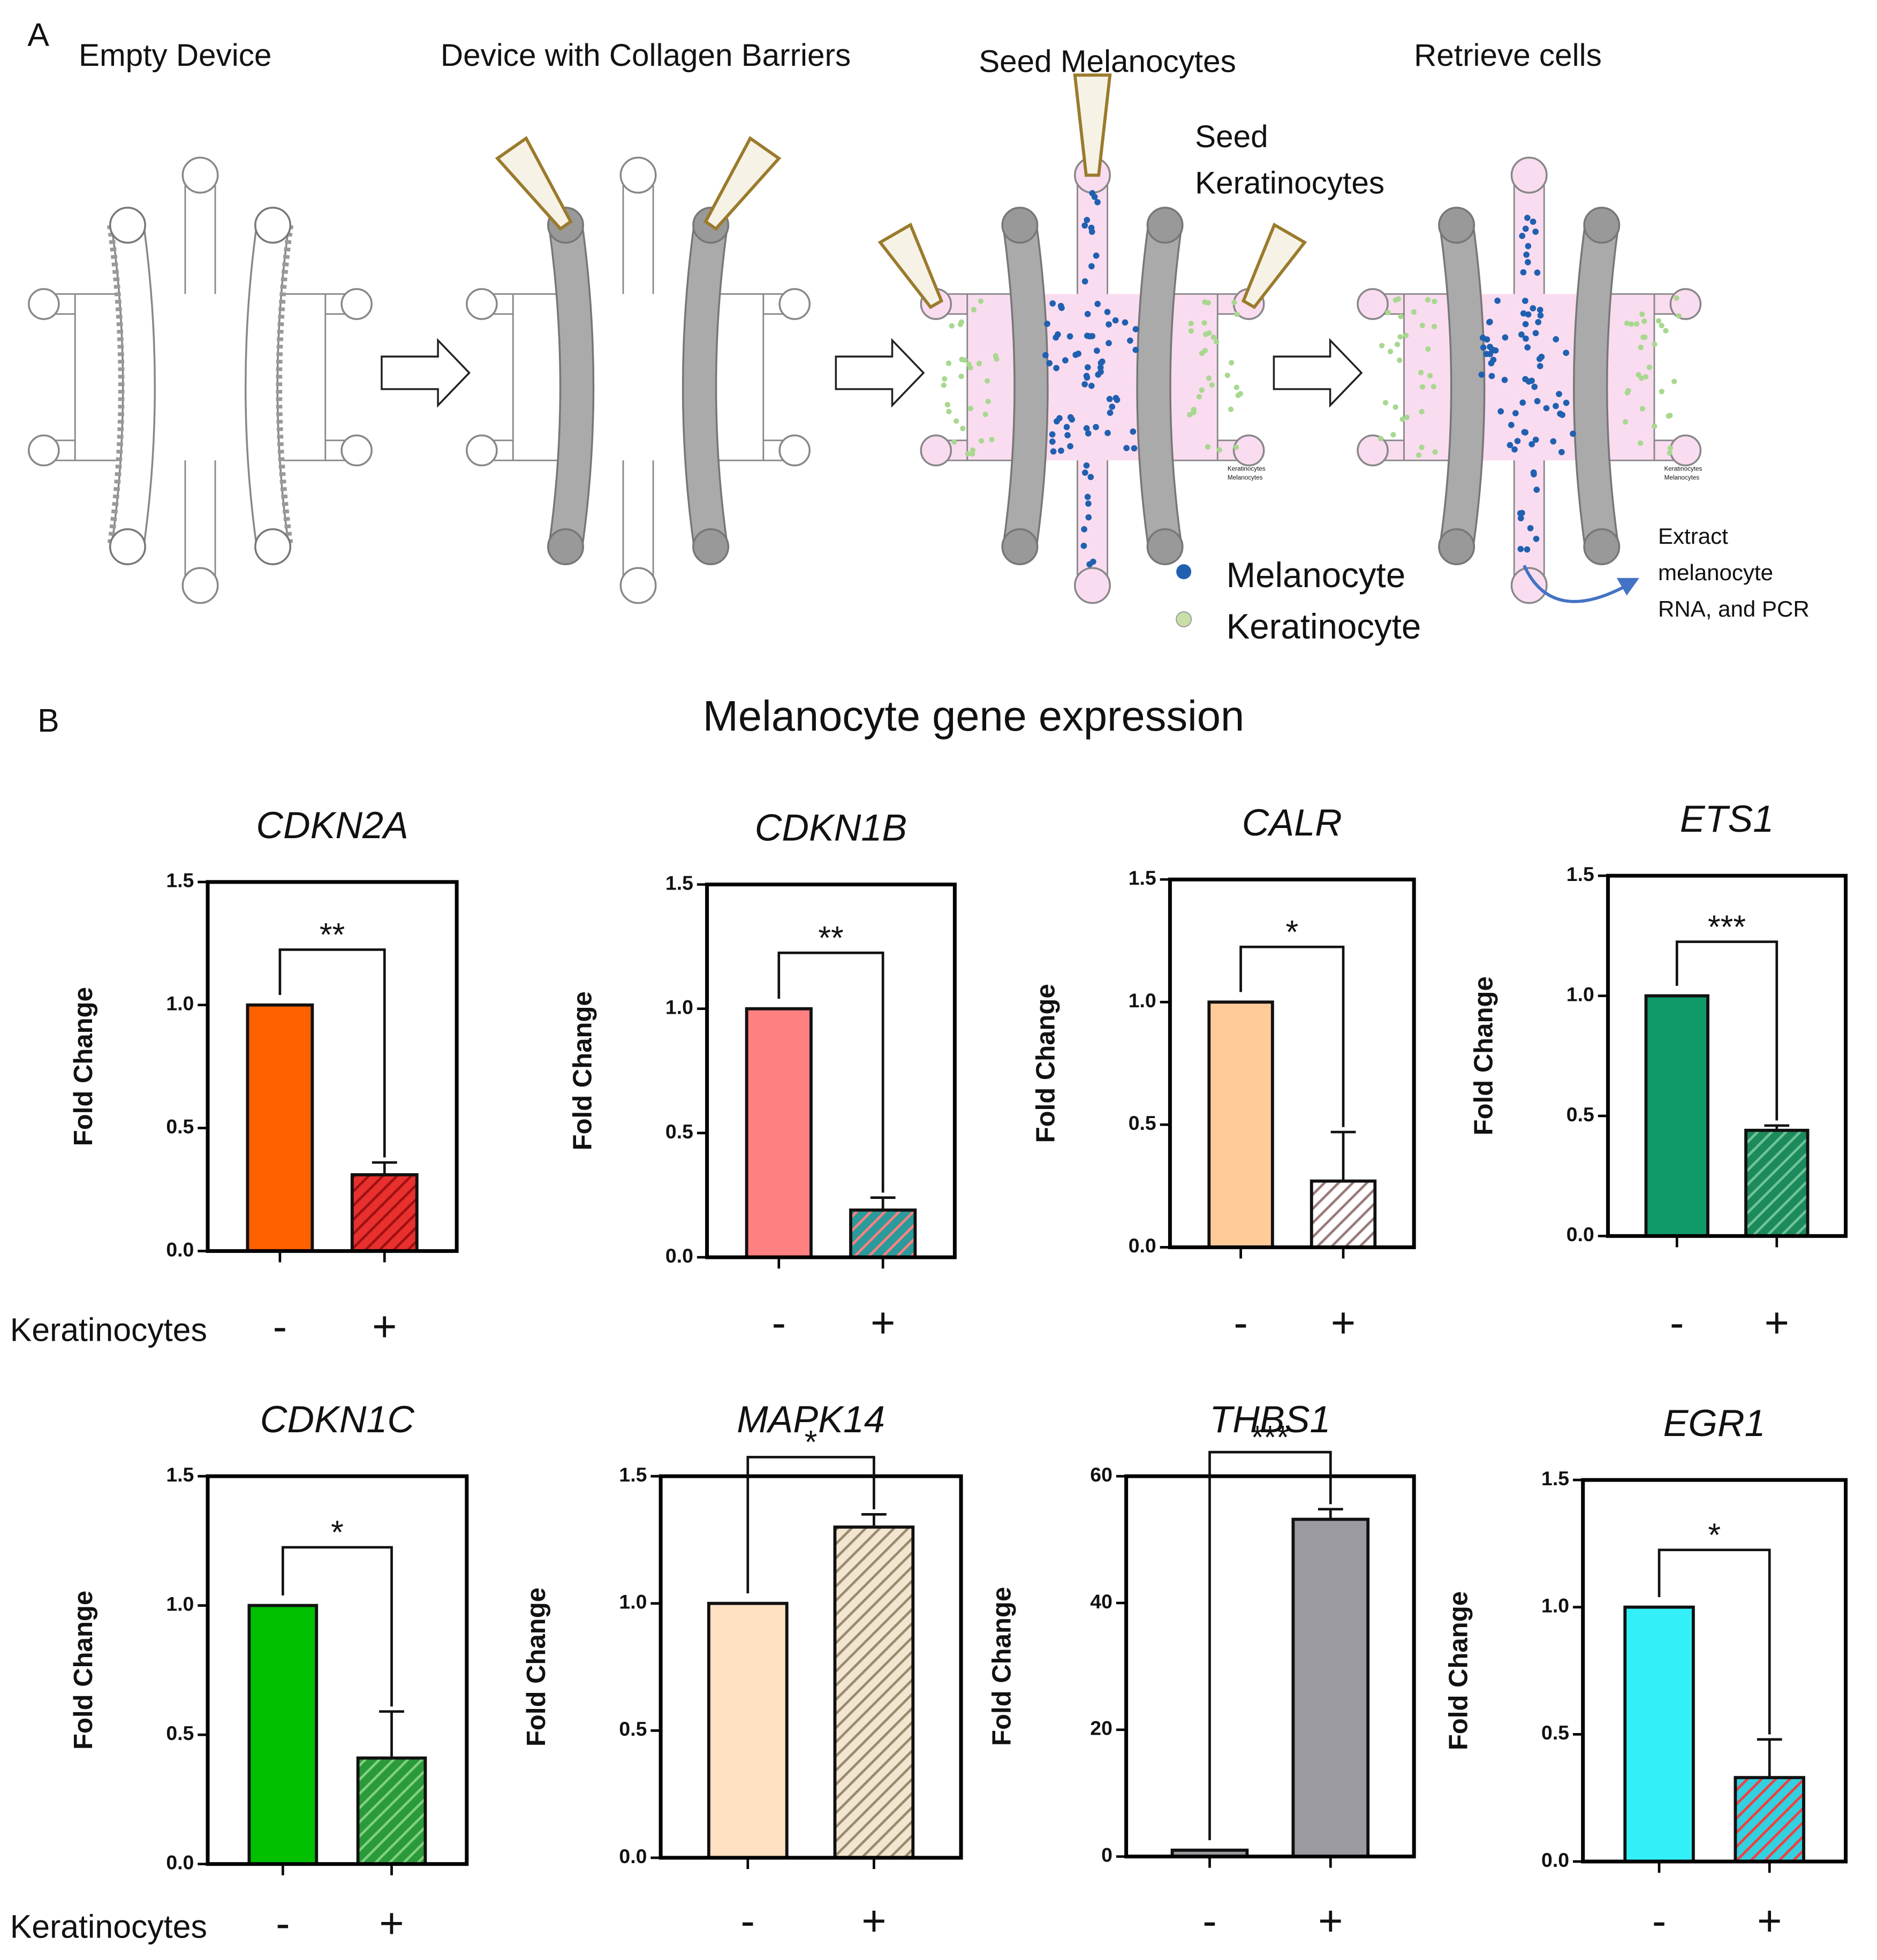  Describe the element at coordinates (1683, 470) in the screenshot. I see `mini-legend: Keratinocytes` at that location.